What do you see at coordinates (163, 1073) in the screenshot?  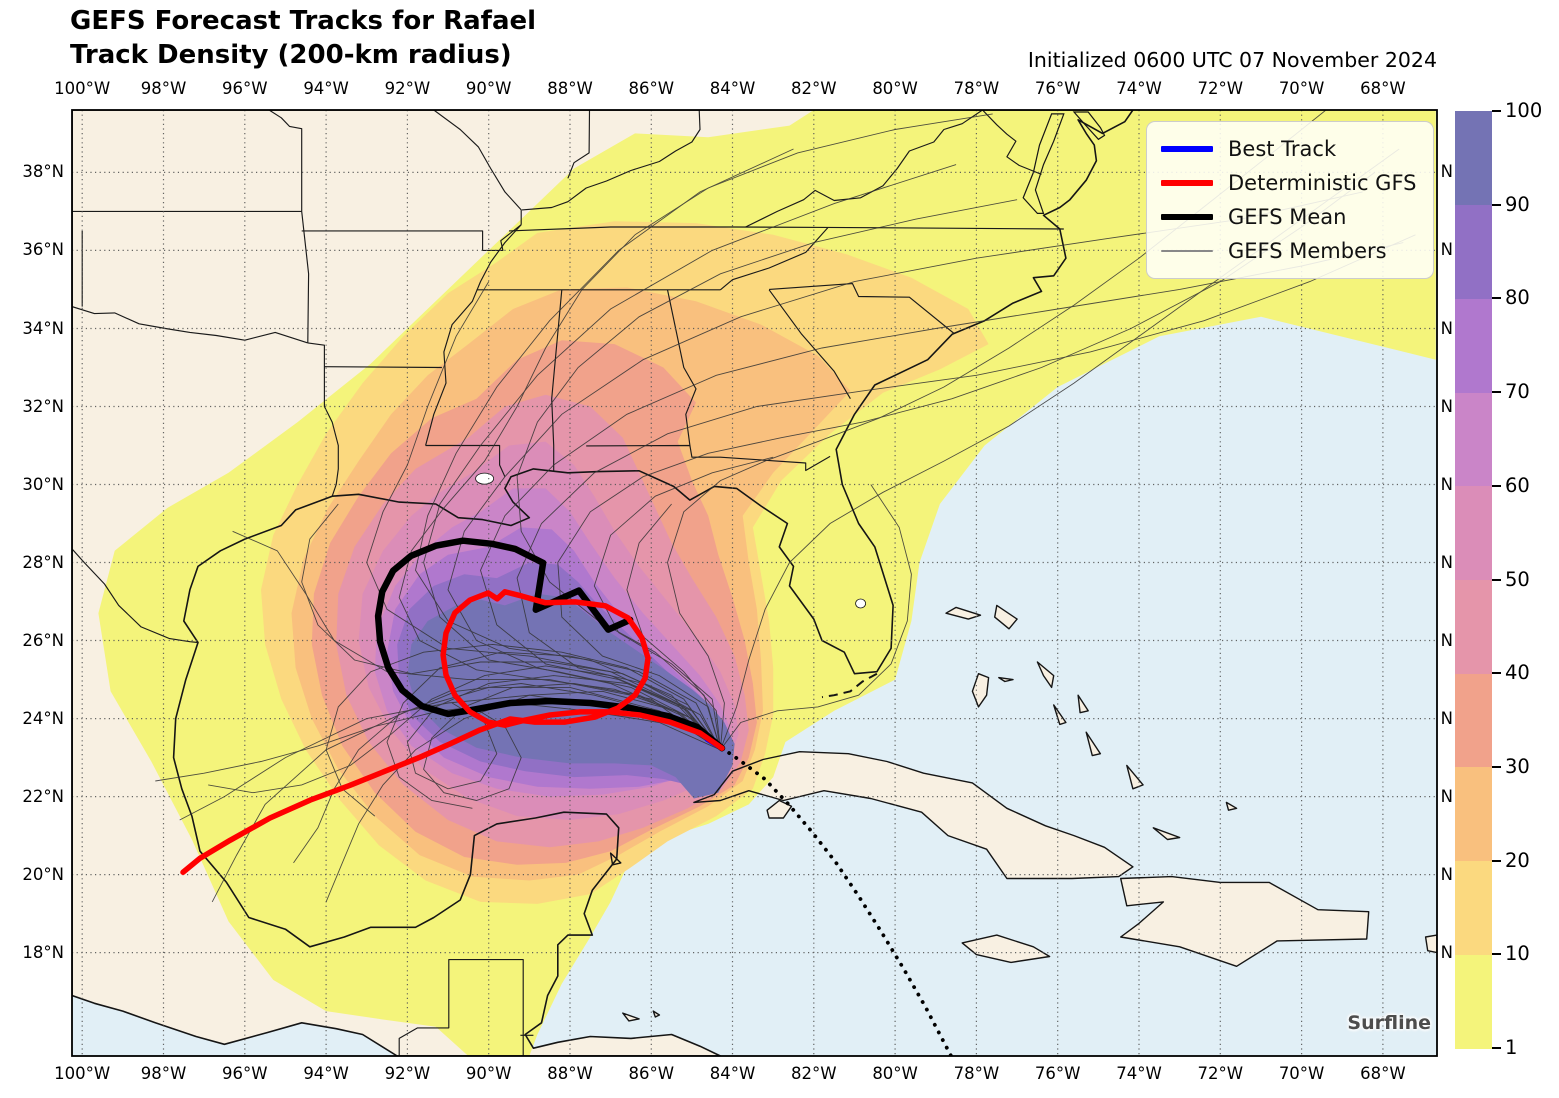 I see `lon-tick-bottom: 98°W` at bounding box center [163, 1073].